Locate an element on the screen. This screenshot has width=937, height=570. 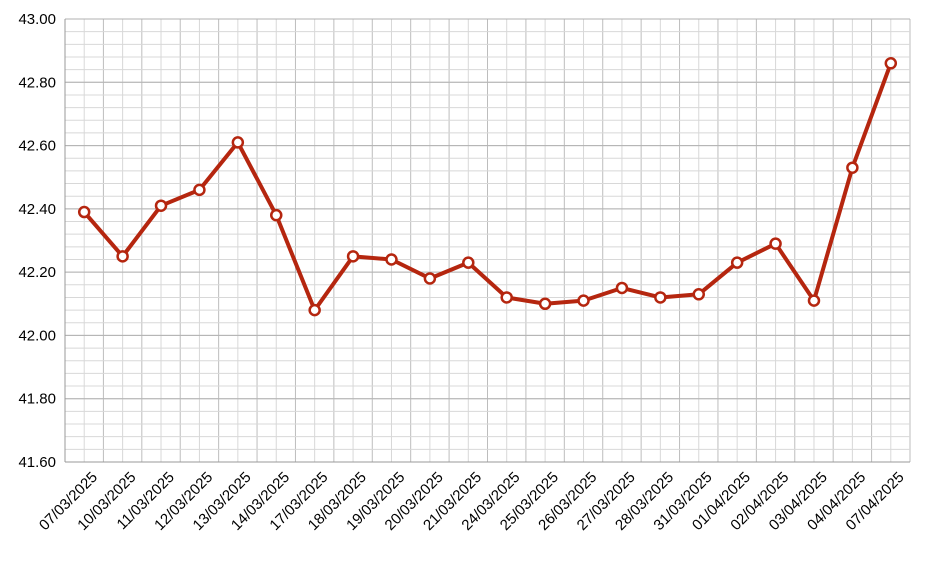
y-tick-label: 41.80 is located at coordinates (37, 399).